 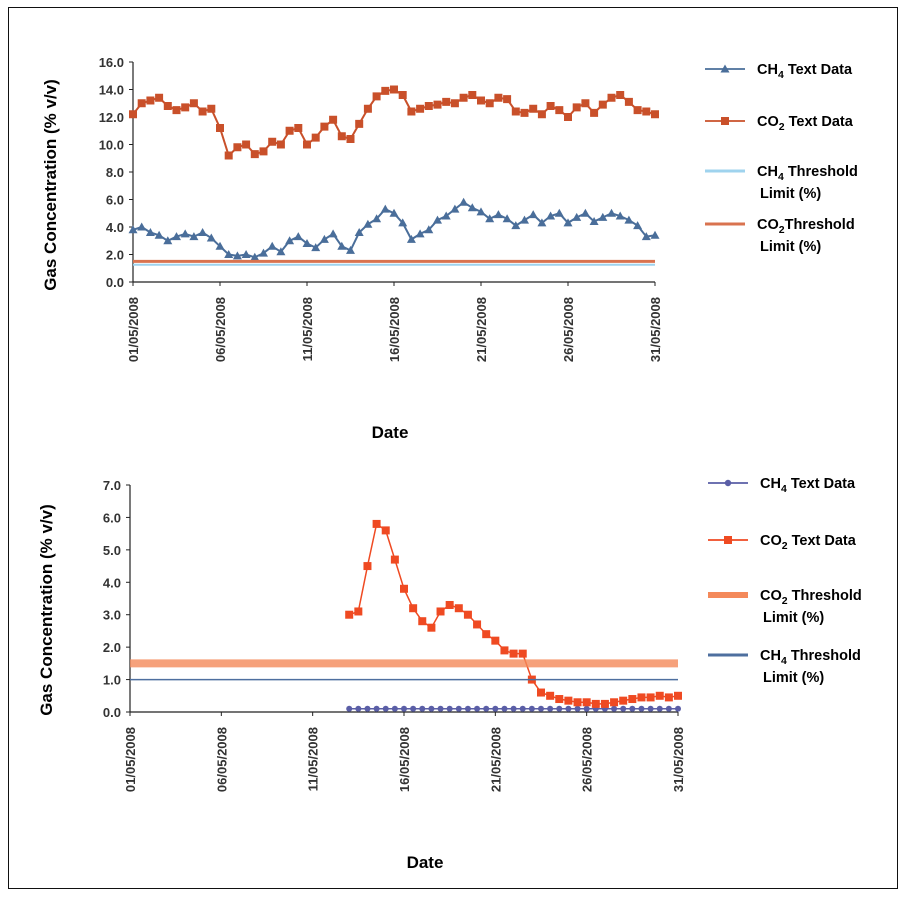 I want to click on y-tick-label: 7.0, so click(x=112, y=485).